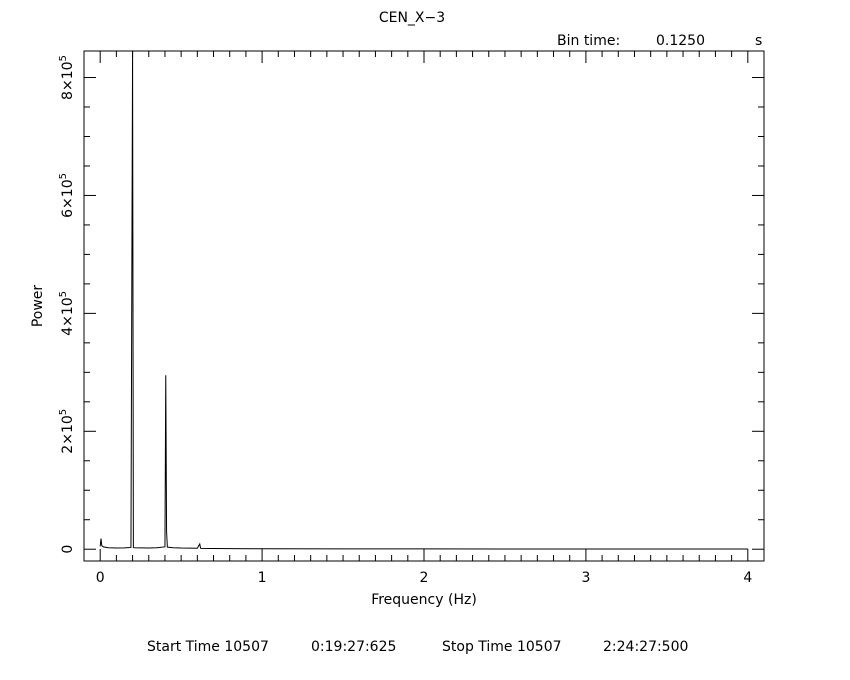  Describe the element at coordinates (747, 578) in the screenshot. I see `x-tick-label: 4` at that location.